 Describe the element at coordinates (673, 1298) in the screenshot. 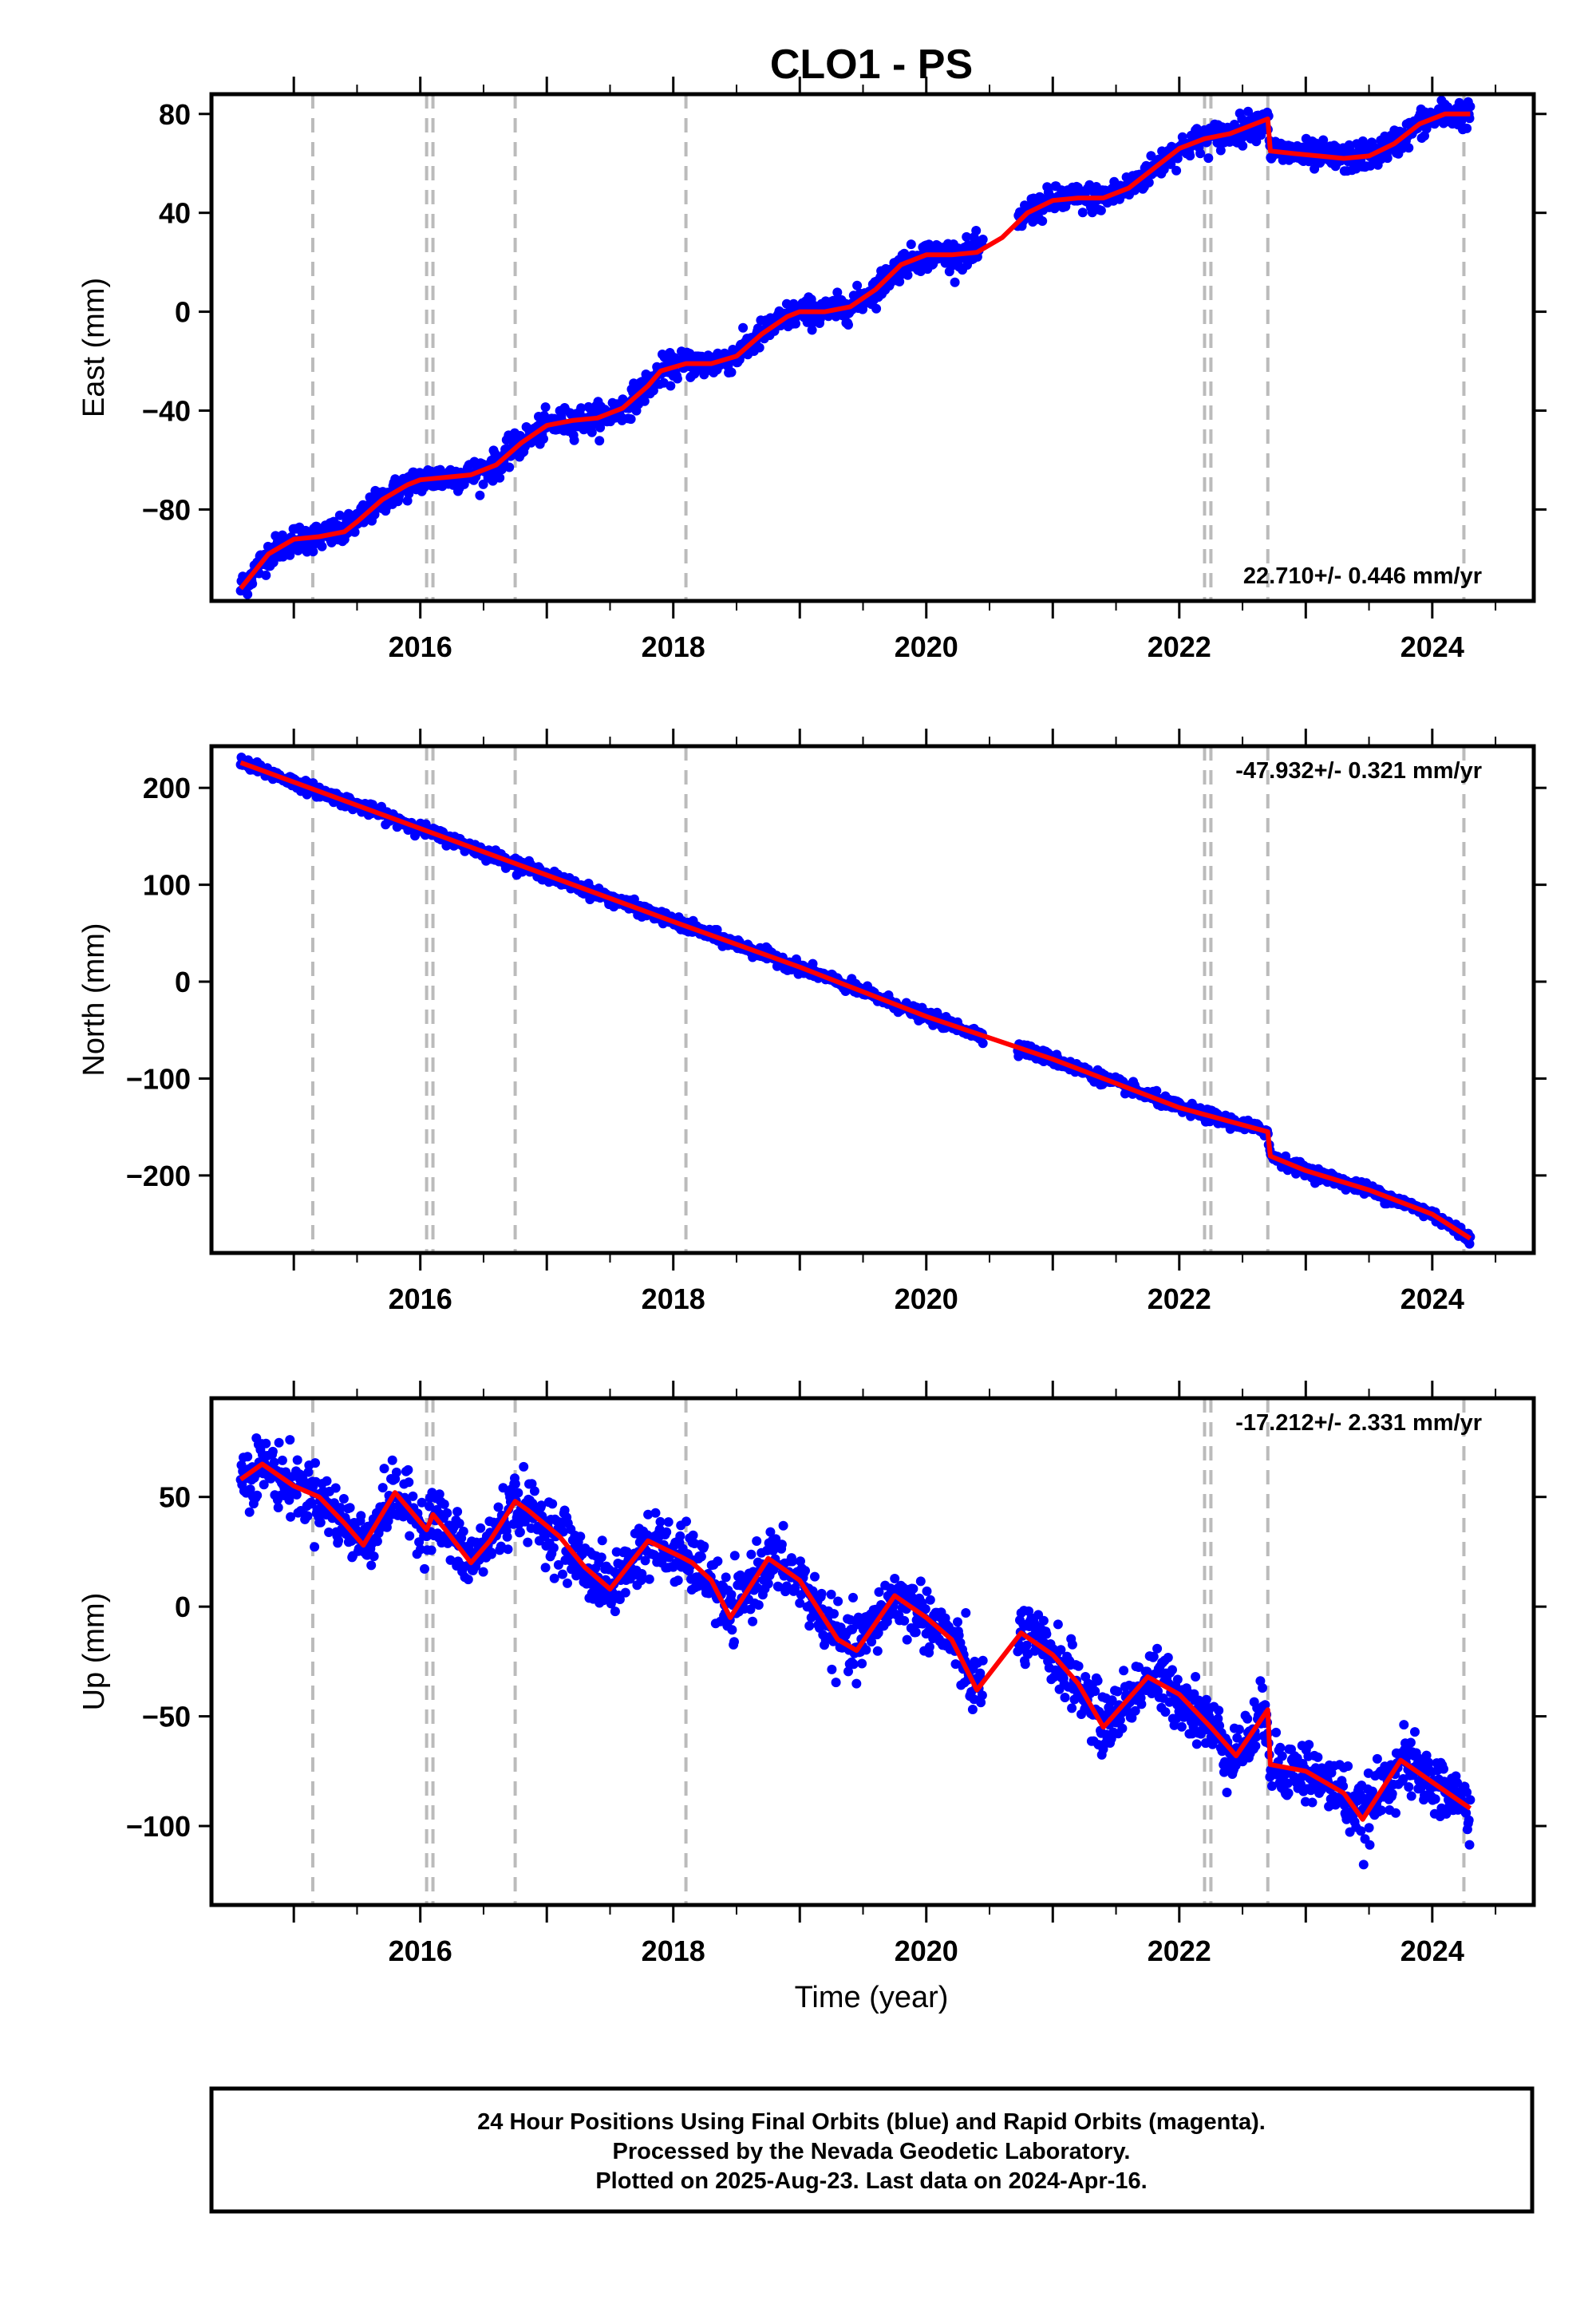

I see `north-x-tick-label: 2018` at that location.